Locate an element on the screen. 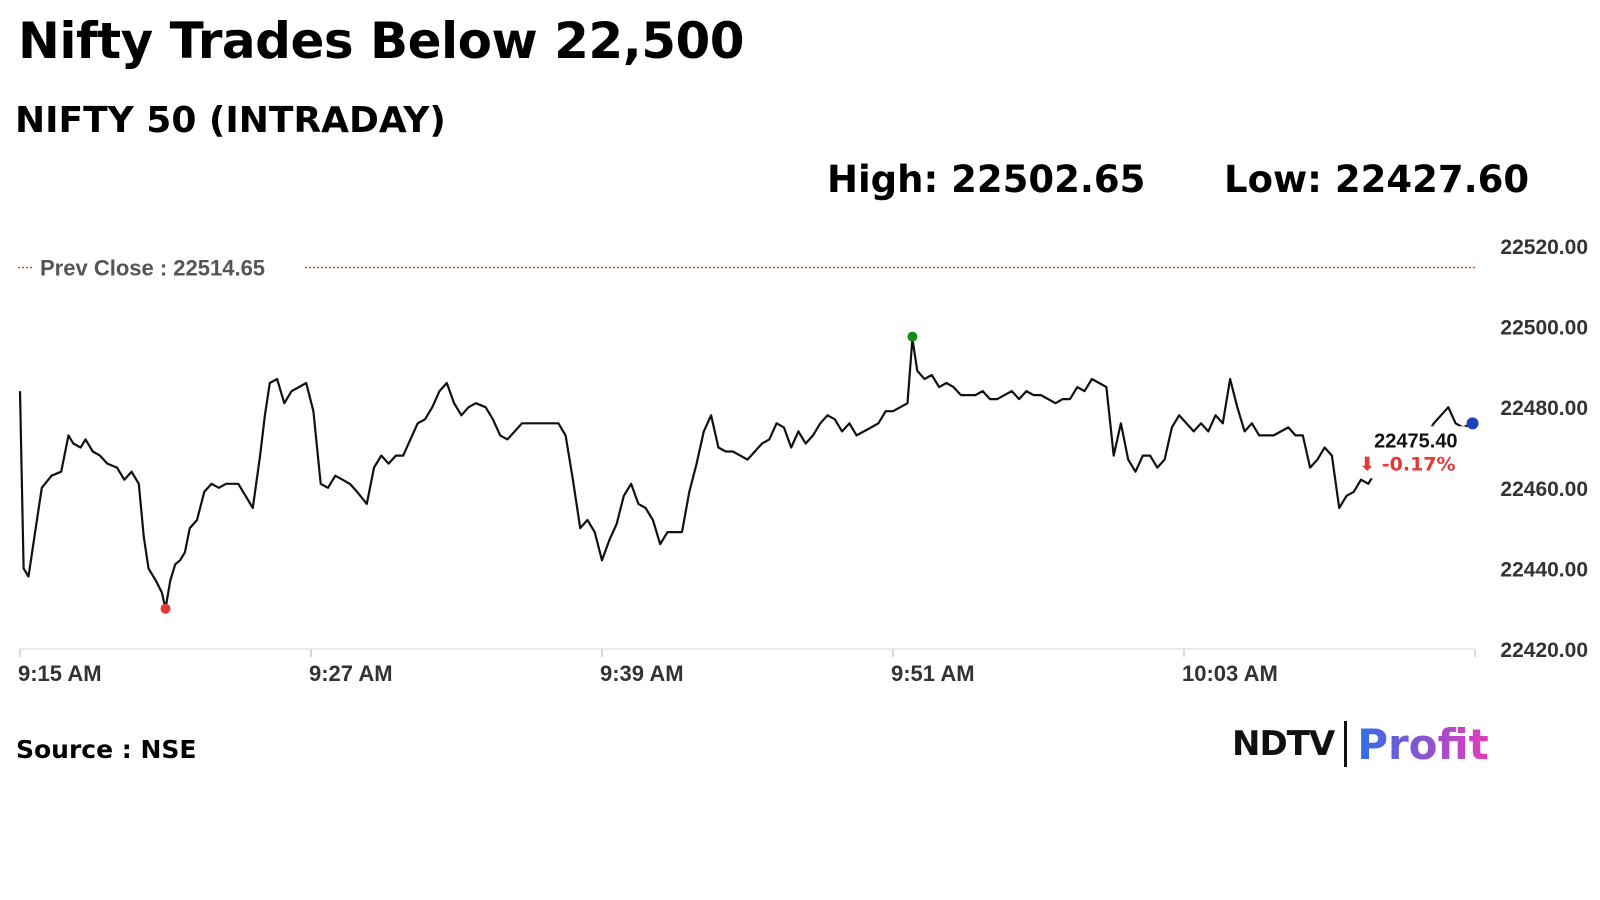  day-low-marker is located at coordinates (165, 608).